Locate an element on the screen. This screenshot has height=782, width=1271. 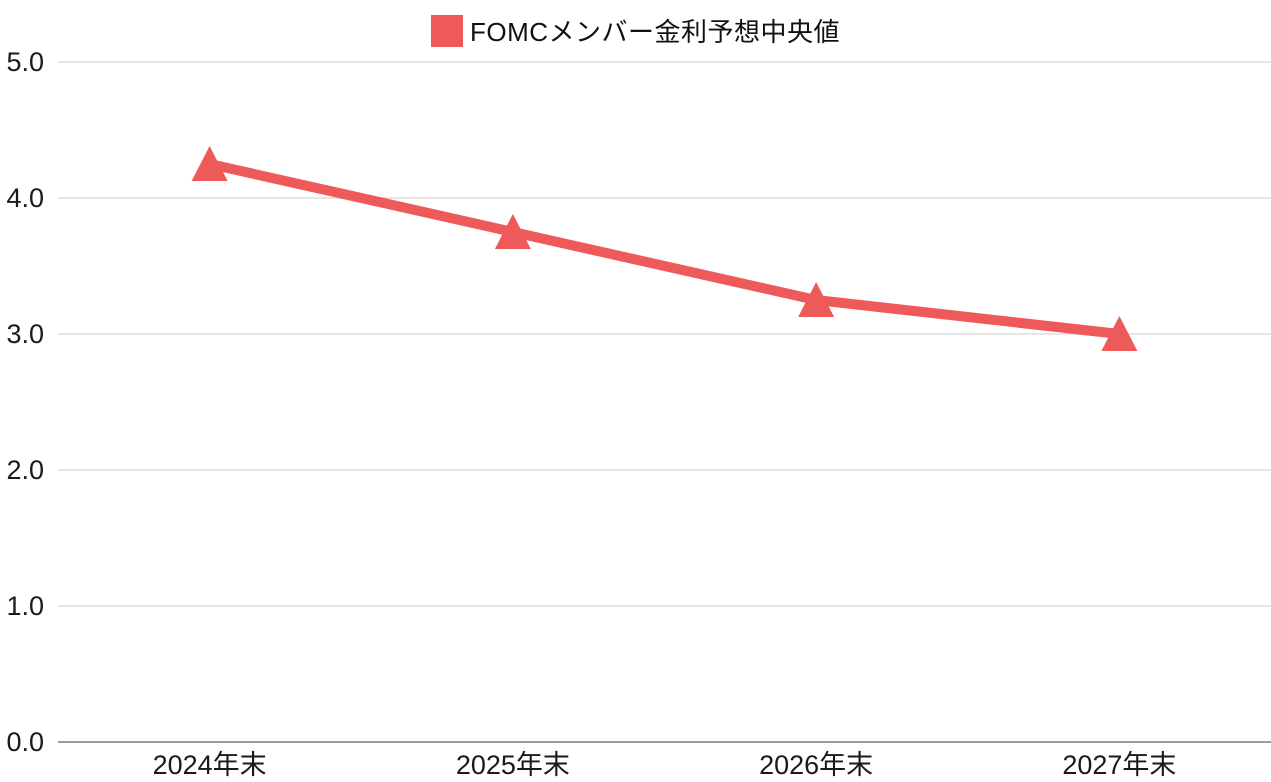
y-tick-label: 2.0 is located at coordinates (25, 470).